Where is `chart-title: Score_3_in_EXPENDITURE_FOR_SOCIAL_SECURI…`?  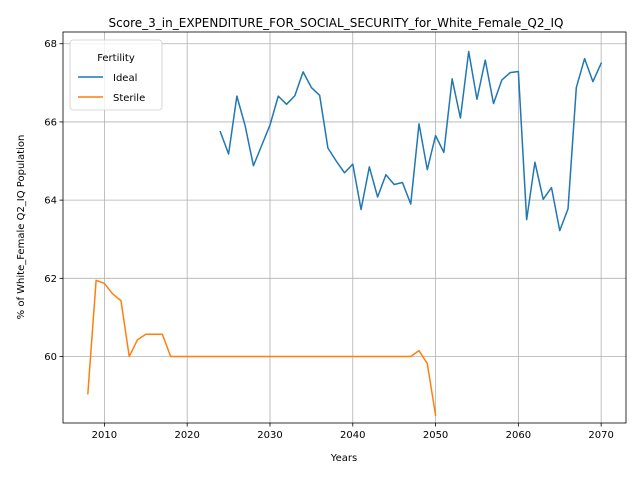 chart-title: Score_3_in_EXPENDITURE_FOR_SOCIAL_SECURI… is located at coordinates (336, 23).